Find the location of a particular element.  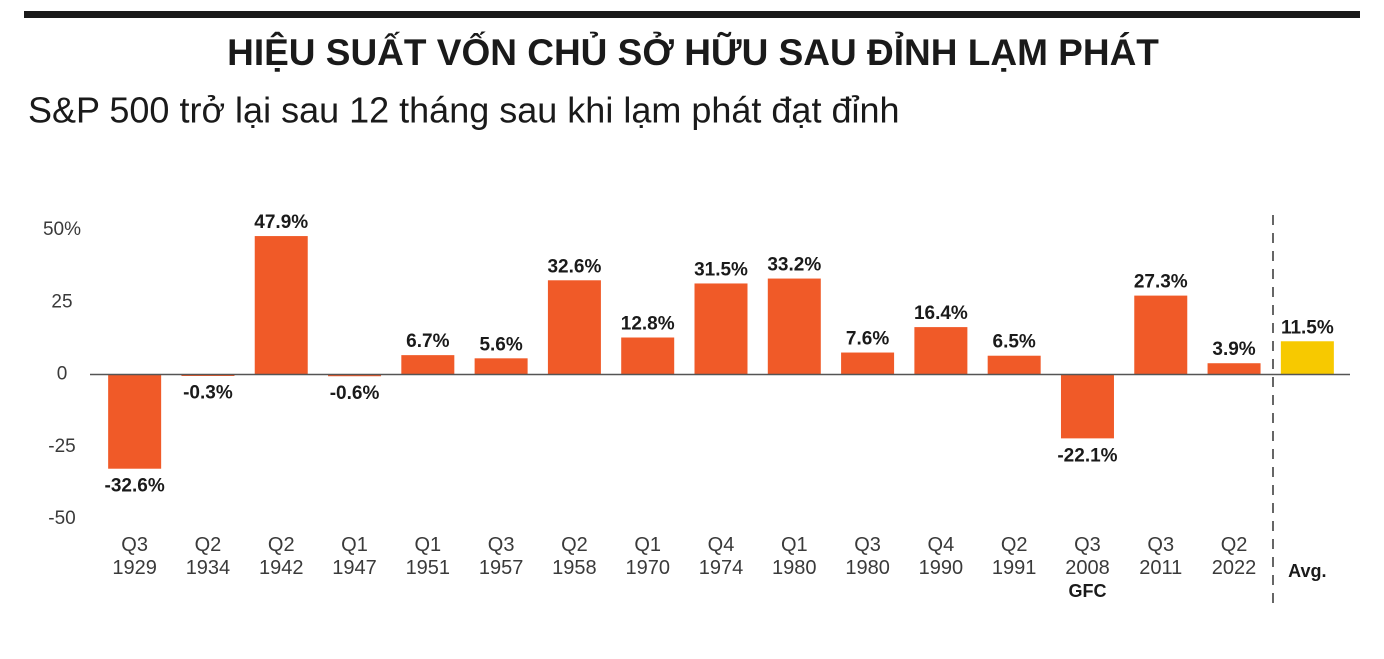

x-tick-label: Q3 1980 is located at coordinates (867, 556).